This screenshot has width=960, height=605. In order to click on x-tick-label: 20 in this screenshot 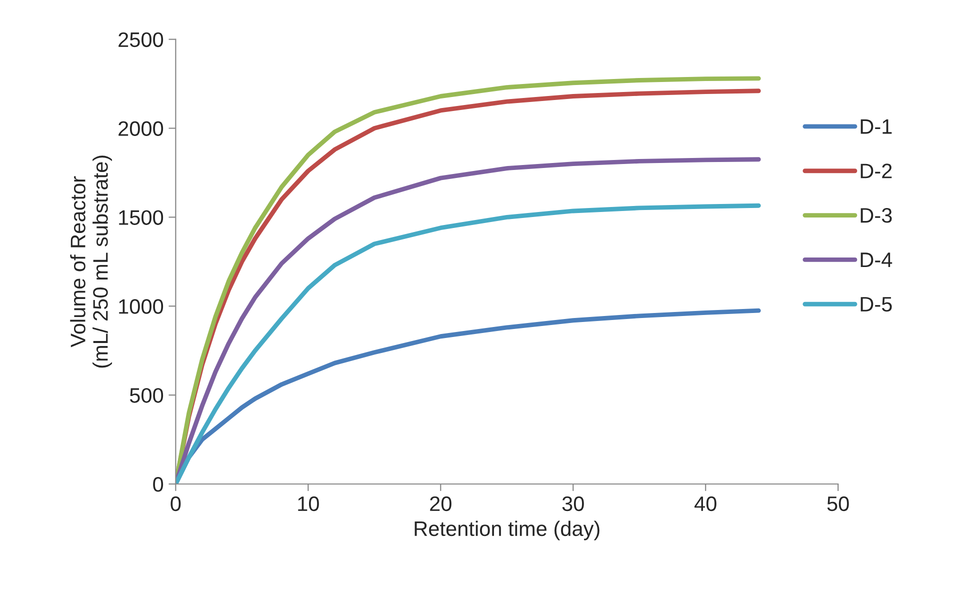, I will do `click(441, 504)`.